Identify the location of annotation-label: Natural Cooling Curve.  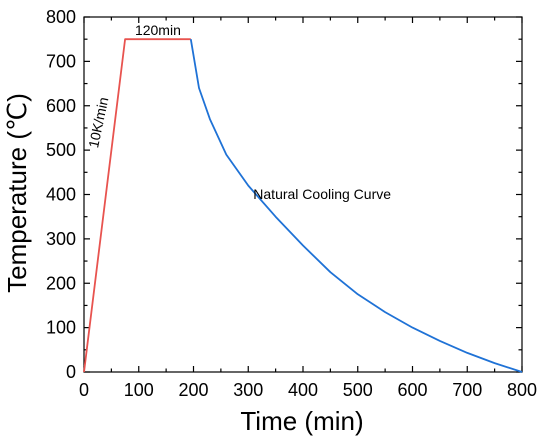
(322, 194).